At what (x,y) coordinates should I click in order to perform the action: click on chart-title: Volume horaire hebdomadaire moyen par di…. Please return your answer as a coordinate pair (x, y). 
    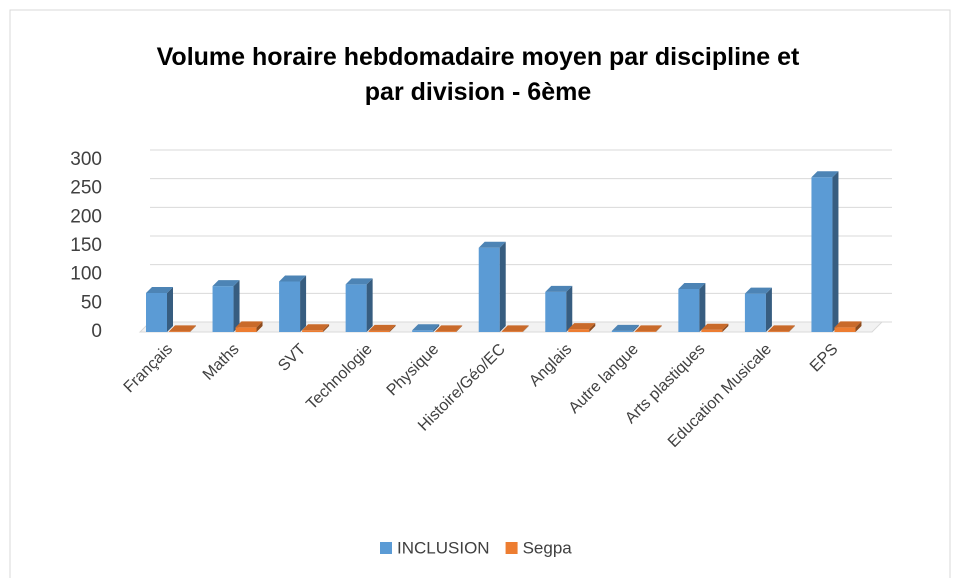
    Looking at the image, I should click on (478, 57).